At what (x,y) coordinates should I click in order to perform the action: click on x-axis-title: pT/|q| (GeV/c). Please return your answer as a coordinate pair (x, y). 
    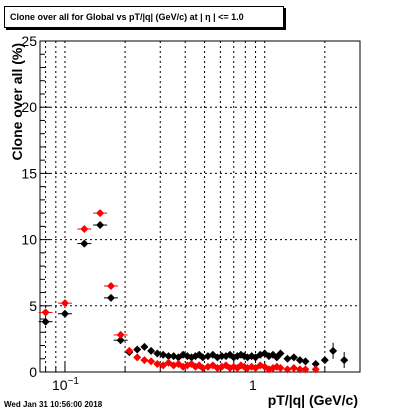
    Looking at the image, I should click on (313, 400).